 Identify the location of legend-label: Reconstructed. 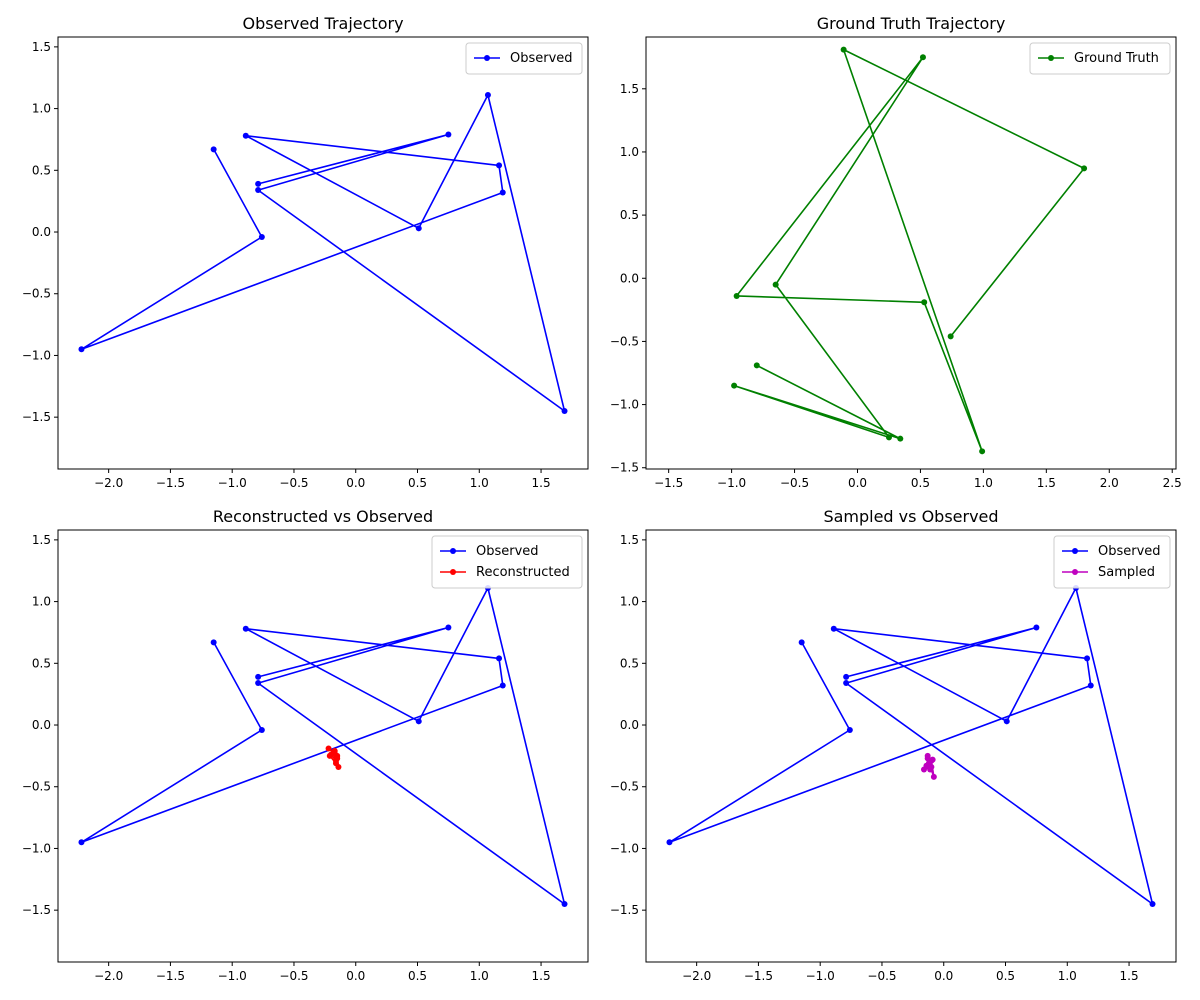
(523, 572).